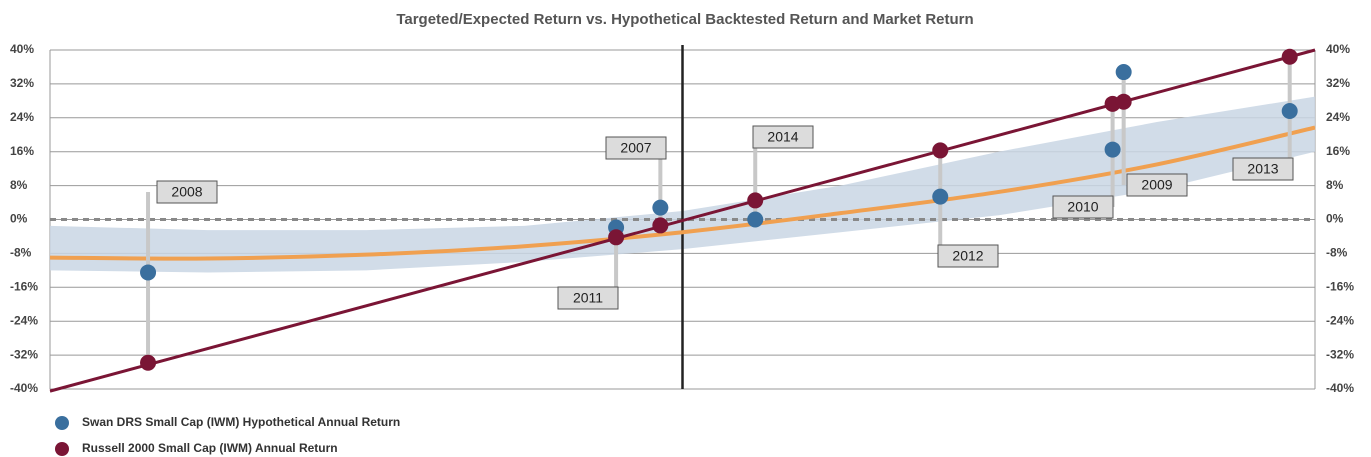 This screenshot has height=457, width=1371. I want to click on year-label: 2009, so click(1156, 185).